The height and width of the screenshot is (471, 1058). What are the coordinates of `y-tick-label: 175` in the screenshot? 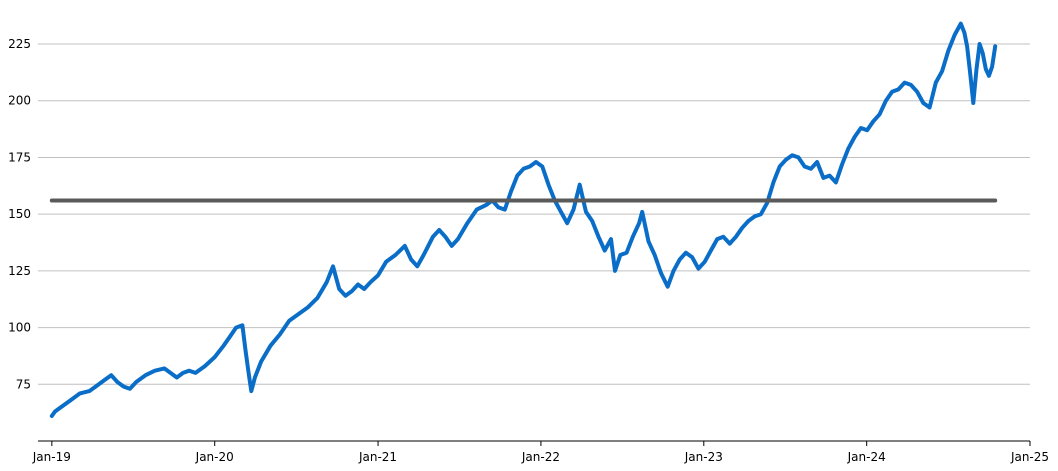 It's located at (19, 157).